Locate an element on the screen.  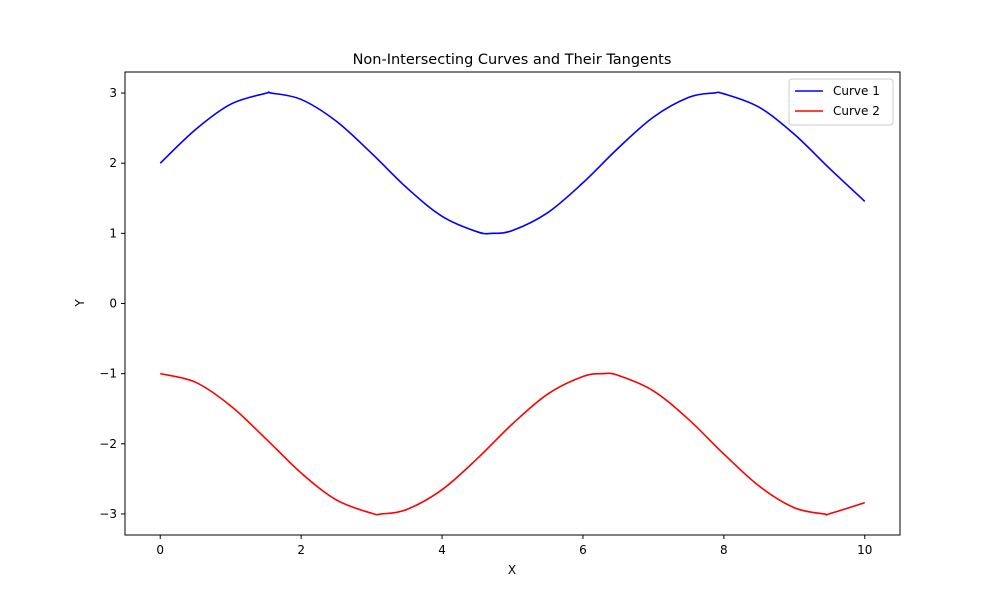
x-tick-label: 10 is located at coordinates (864, 550).